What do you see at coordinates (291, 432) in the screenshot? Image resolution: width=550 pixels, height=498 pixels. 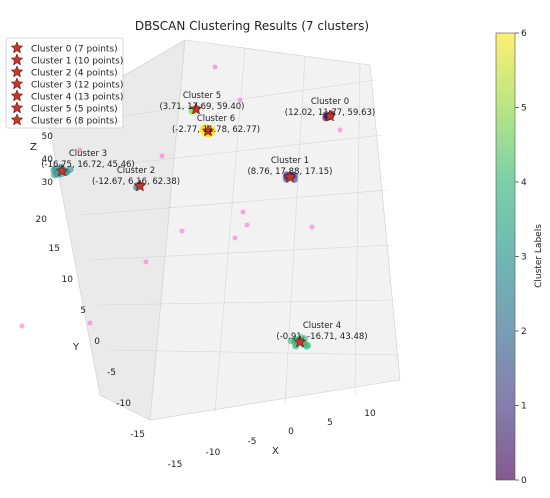 I see `x-tick-label: 0` at bounding box center [291, 432].